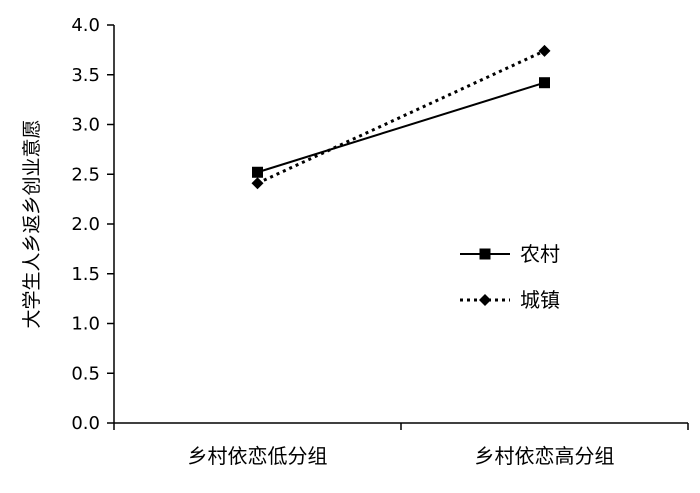  I want to click on series-group, so click(401, 117).